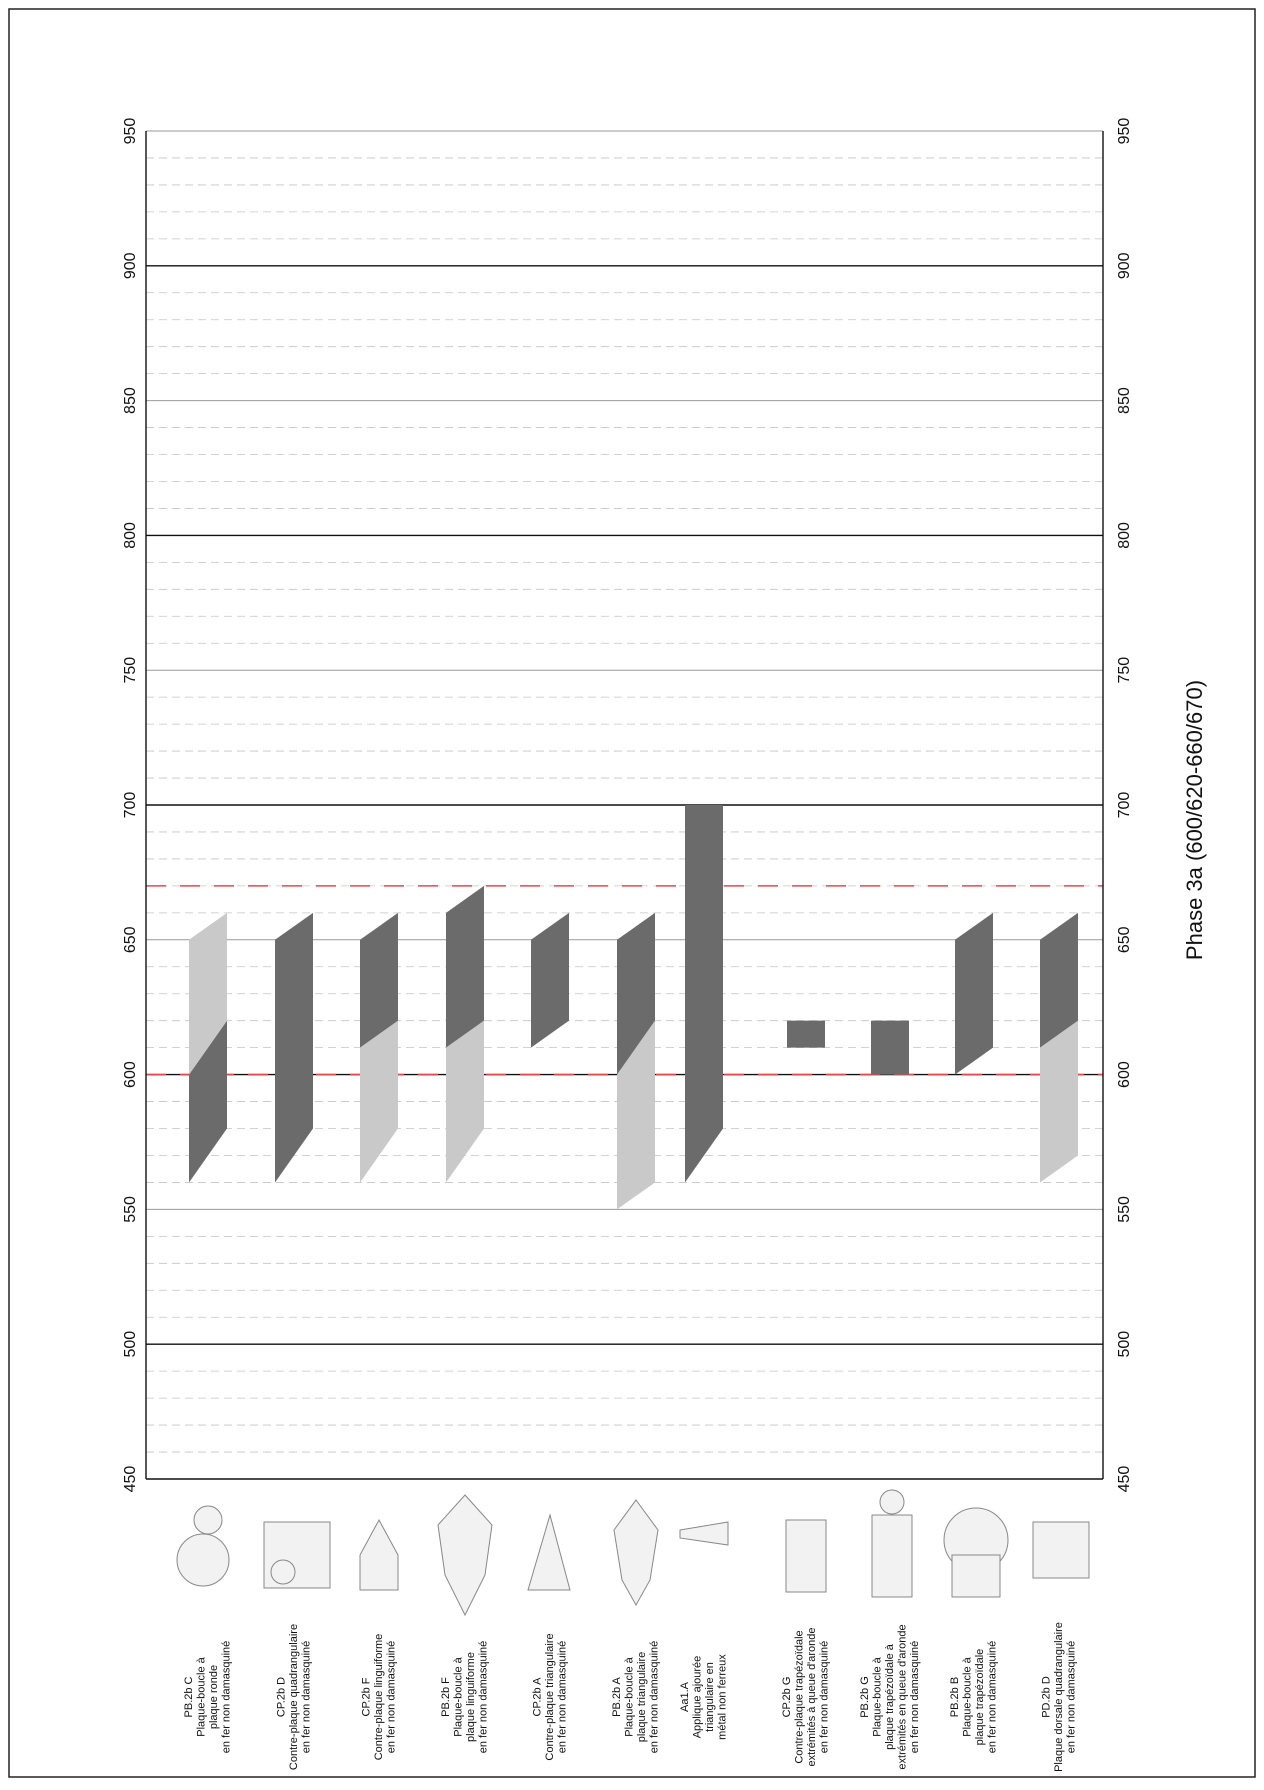 The image size is (1264, 1790). I want to click on category-label: CP.2b D, so click(281, 1697).